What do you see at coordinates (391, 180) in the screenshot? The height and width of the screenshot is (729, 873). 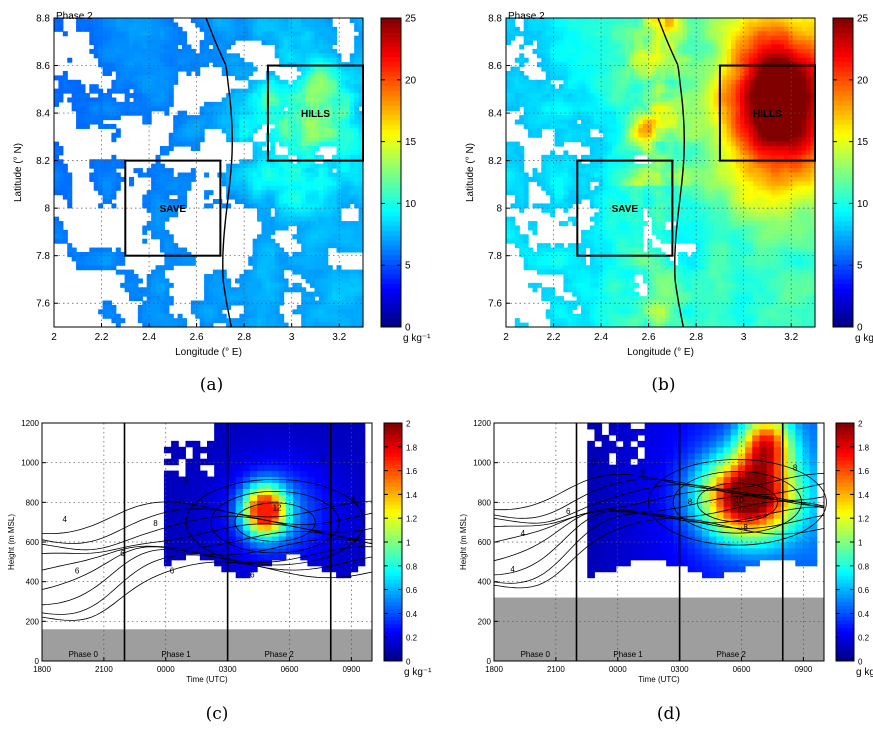 I see `colorbar-step` at bounding box center [391, 180].